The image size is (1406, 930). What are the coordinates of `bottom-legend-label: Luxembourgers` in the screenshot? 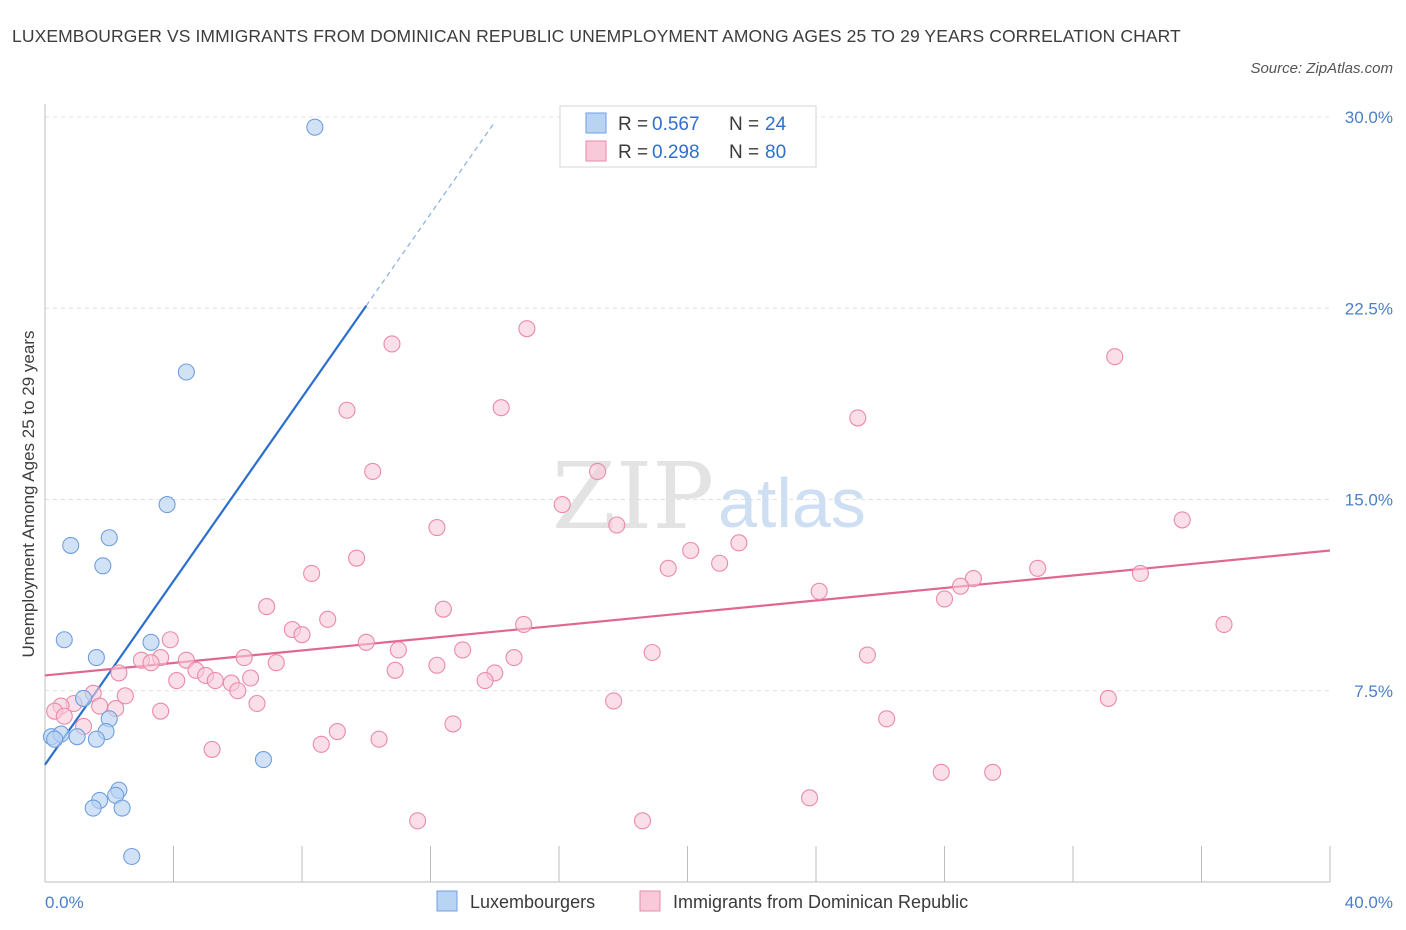 It's located at (532, 902).